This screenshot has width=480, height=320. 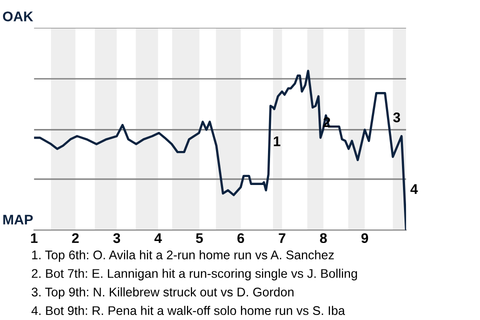 I want to click on text: MAP, so click(x=18, y=219).